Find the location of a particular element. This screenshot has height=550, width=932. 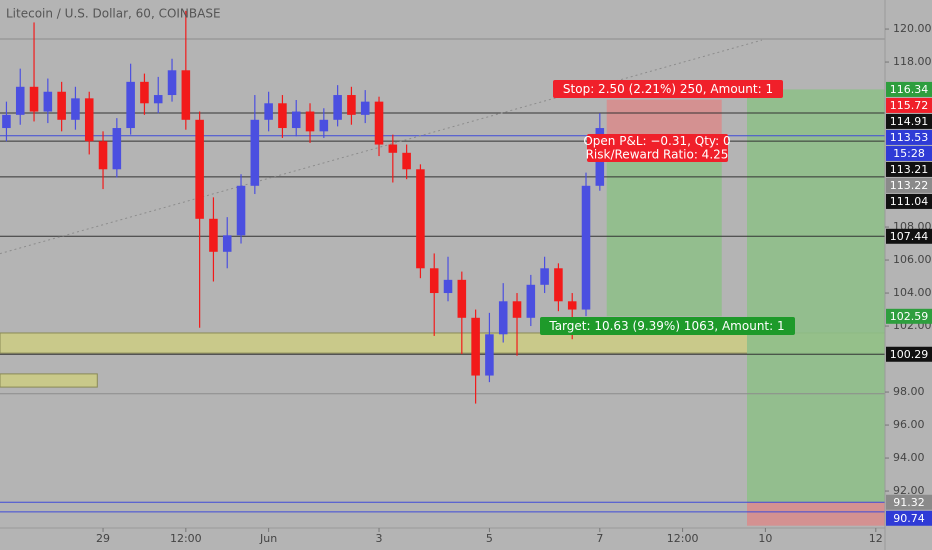

price-label: 90.74 is located at coordinates (909, 518).